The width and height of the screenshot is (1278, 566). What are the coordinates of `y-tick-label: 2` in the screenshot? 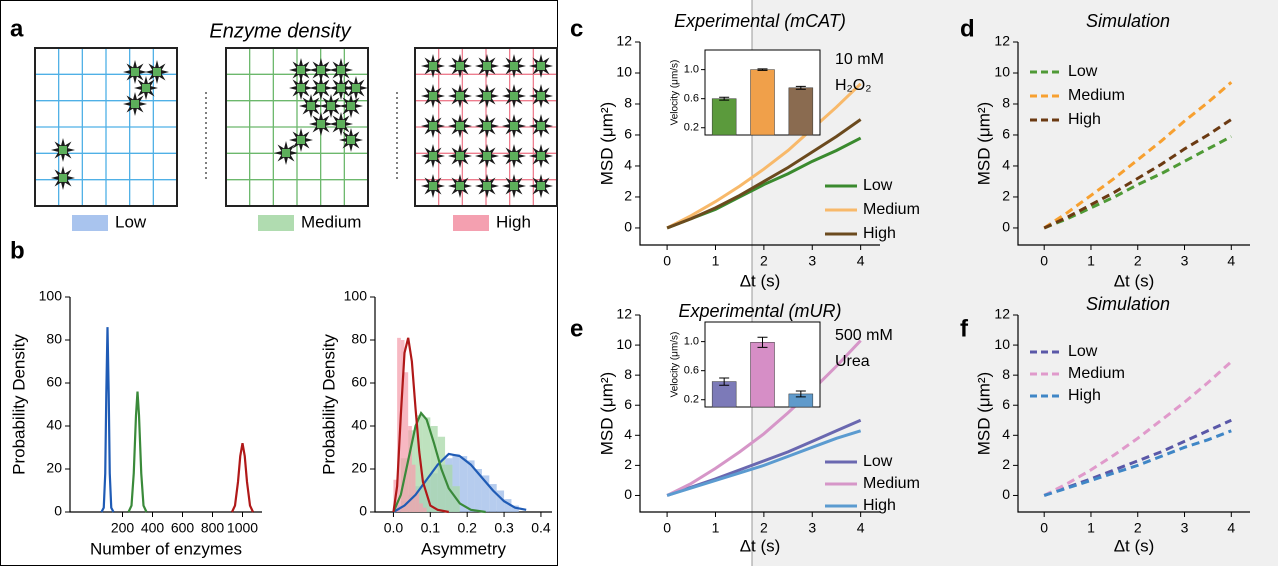 It's located at (628, 464).